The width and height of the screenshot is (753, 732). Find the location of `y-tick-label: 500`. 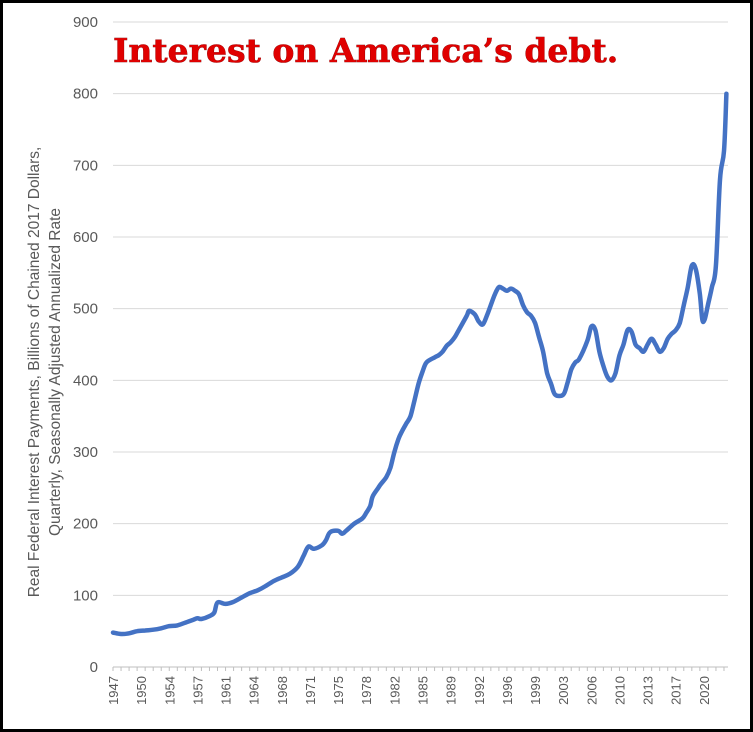

y-tick-label: 500 is located at coordinates (85, 309).